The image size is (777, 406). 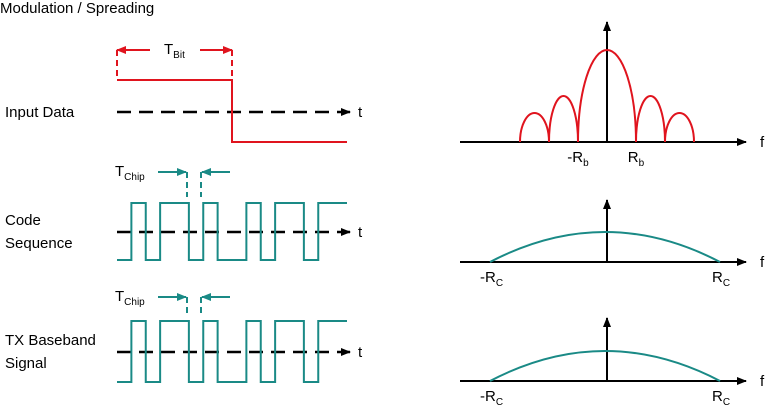 I want to click on title: Modulation / Spreading, so click(x=77, y=8).